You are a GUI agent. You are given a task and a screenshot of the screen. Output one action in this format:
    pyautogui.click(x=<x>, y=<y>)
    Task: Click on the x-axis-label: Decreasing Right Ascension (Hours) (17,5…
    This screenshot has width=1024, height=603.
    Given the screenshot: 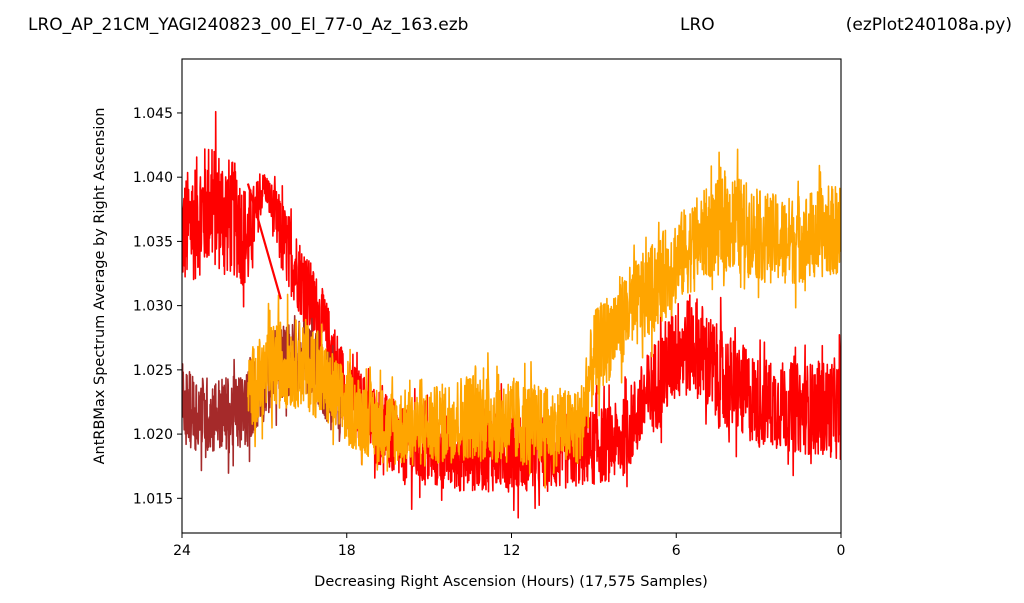 What is the action you would take?
    pyautogui.click(x=511, y=582)
    